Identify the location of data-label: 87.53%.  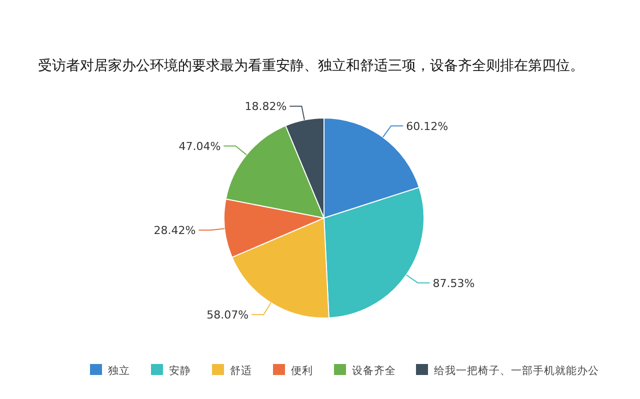
(453, 283).